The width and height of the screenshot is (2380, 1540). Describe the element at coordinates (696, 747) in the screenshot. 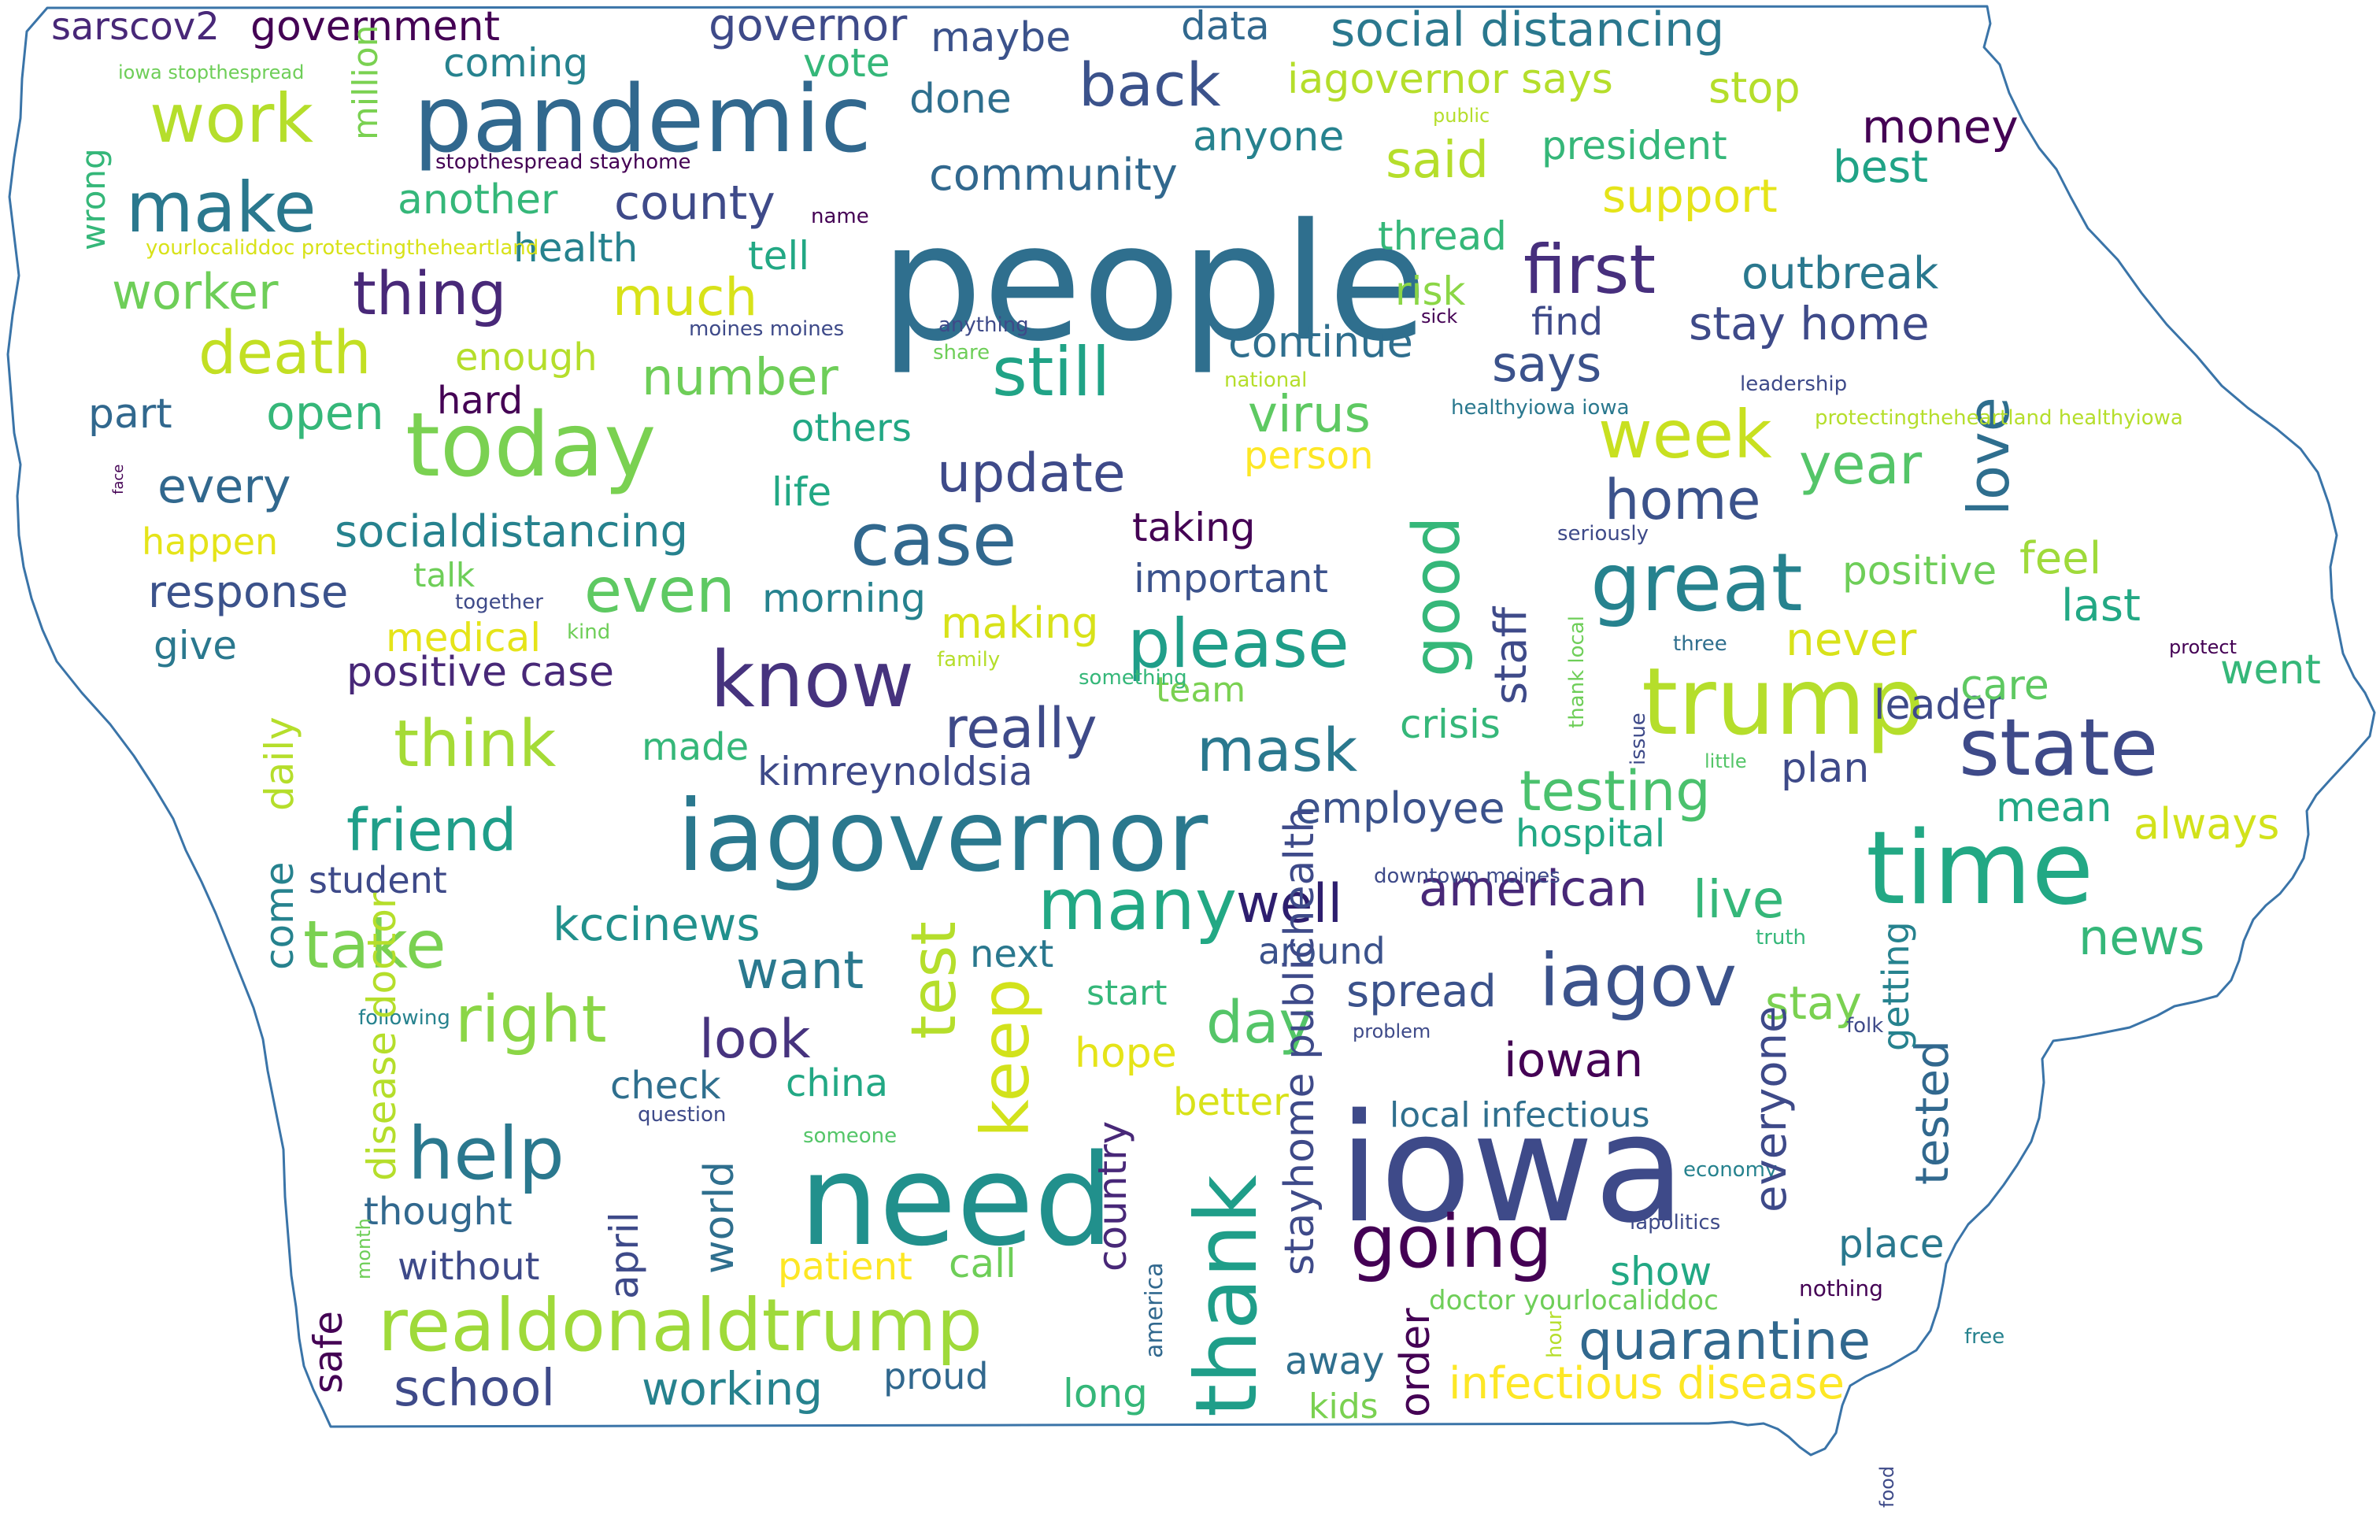

I see `word-made: made` at that location.